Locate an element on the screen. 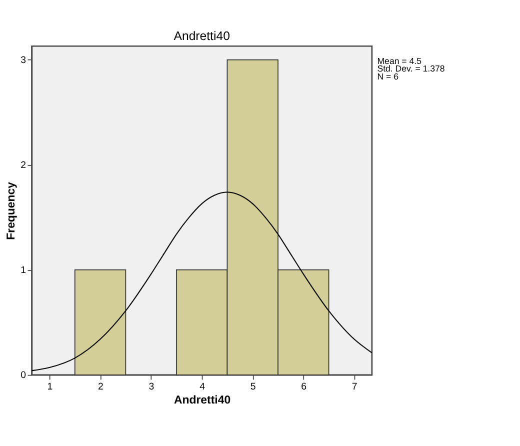 This screenshot has height=446, width=520. x-tick-label: 1 is located at coordinates (50, 386).